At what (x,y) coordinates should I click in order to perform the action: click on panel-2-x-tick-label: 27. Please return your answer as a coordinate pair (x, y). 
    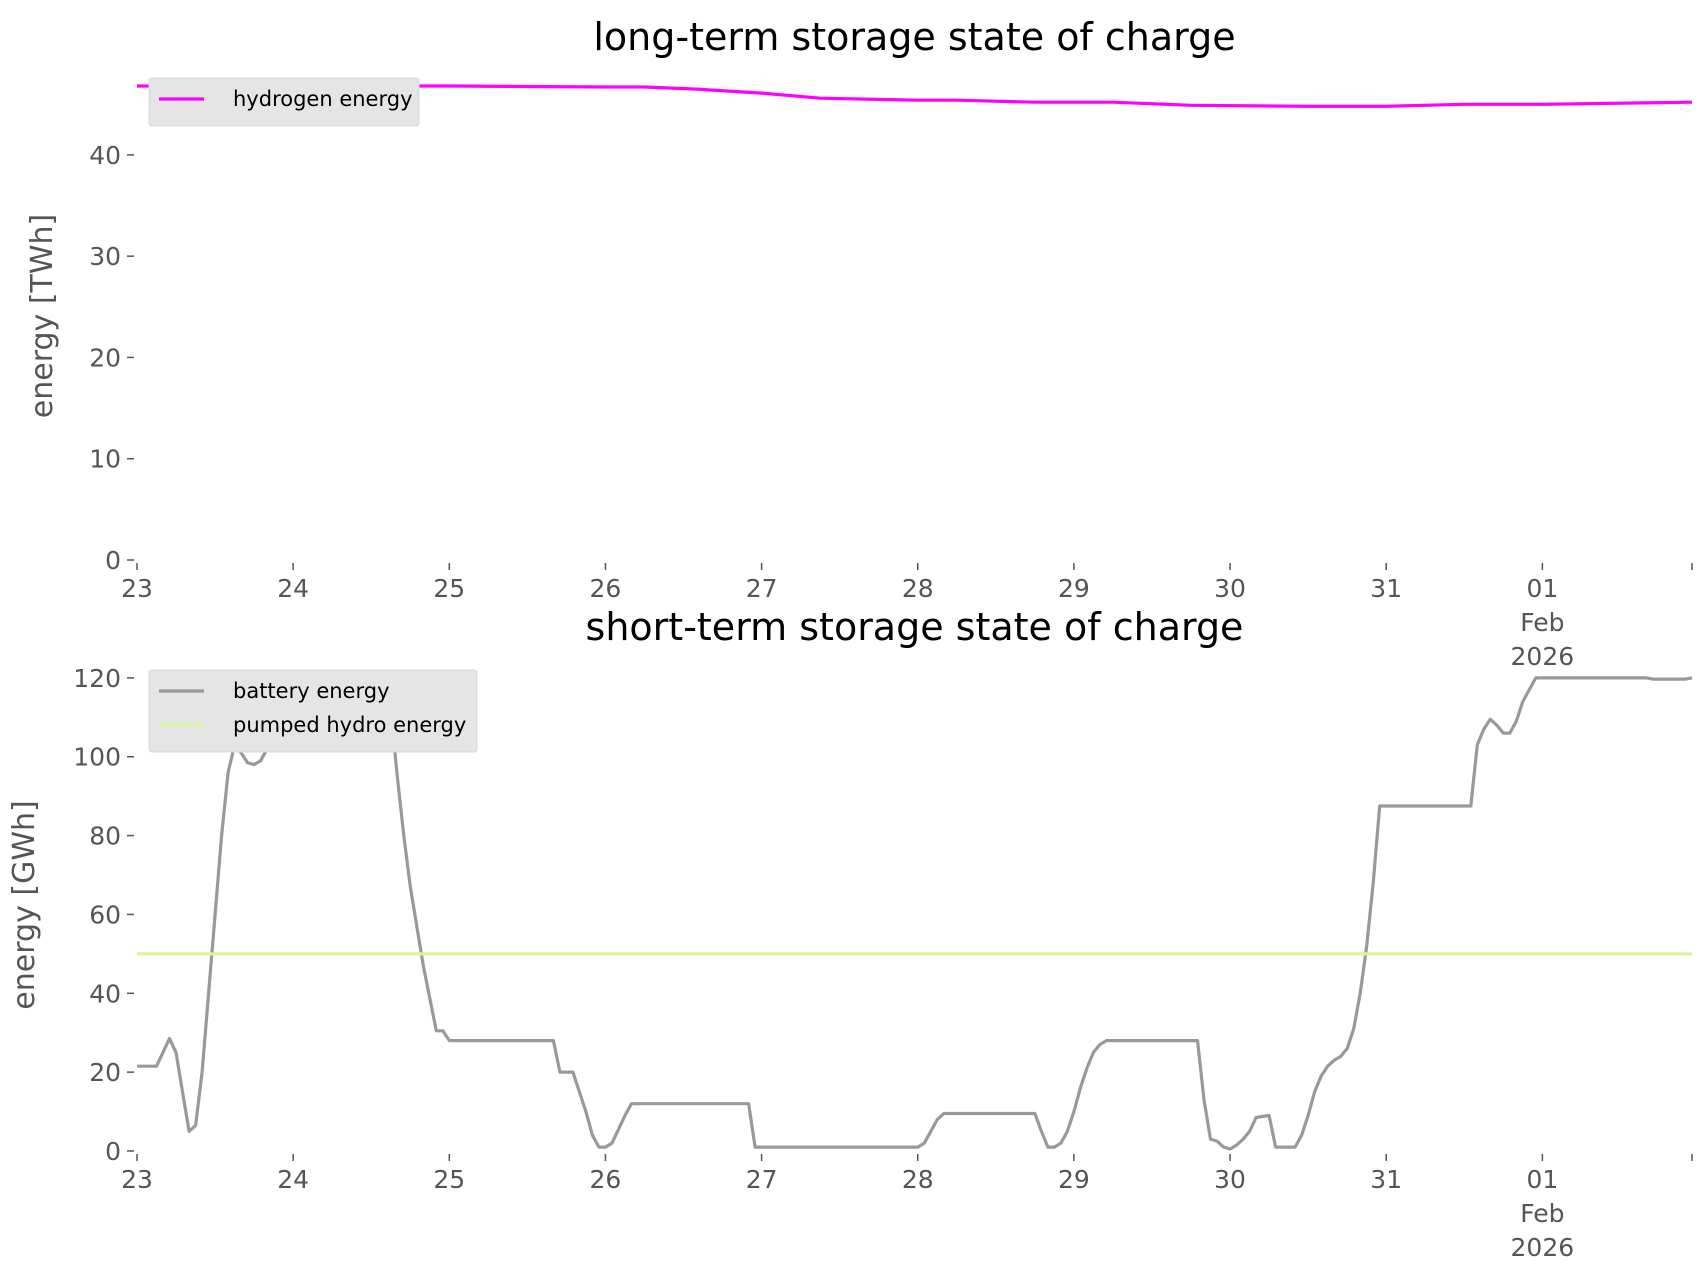
    Looking at the image, I should click on (762, 1179).